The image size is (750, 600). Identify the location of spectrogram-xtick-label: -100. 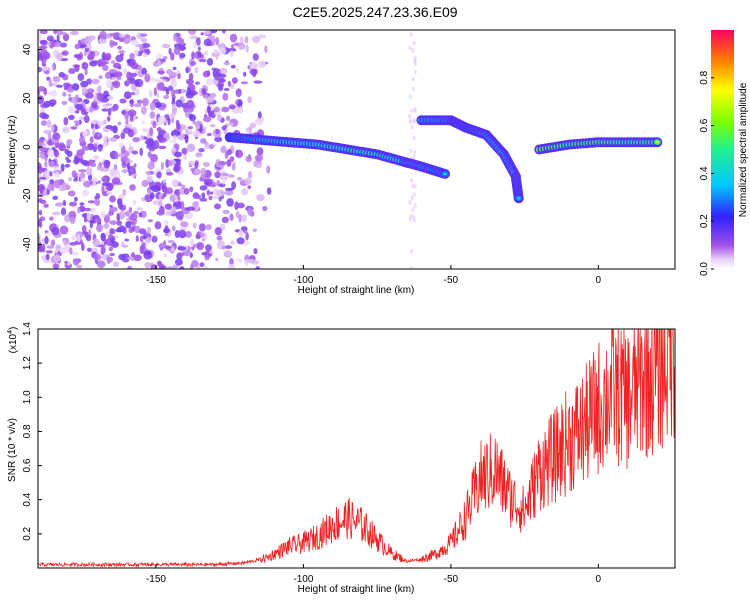
(303, 280).